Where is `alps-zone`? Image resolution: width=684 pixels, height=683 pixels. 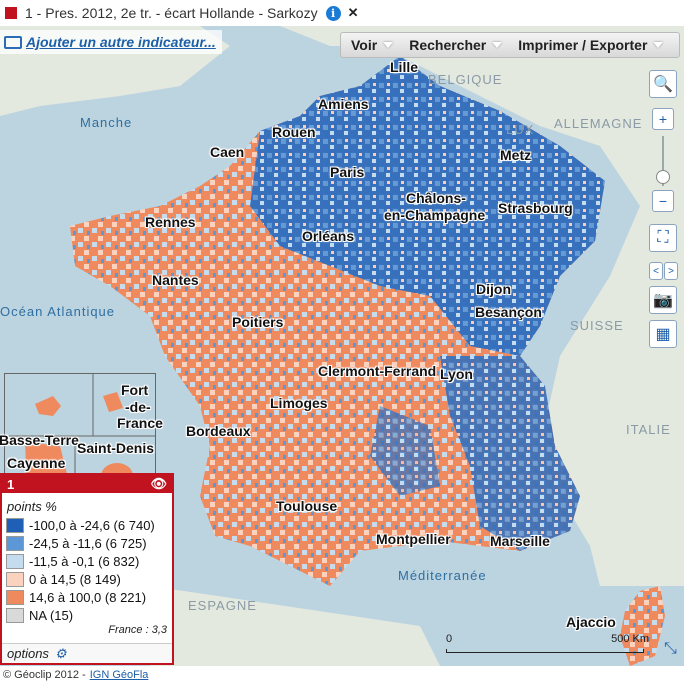
alps-zone is located at coordinates (510, 453).